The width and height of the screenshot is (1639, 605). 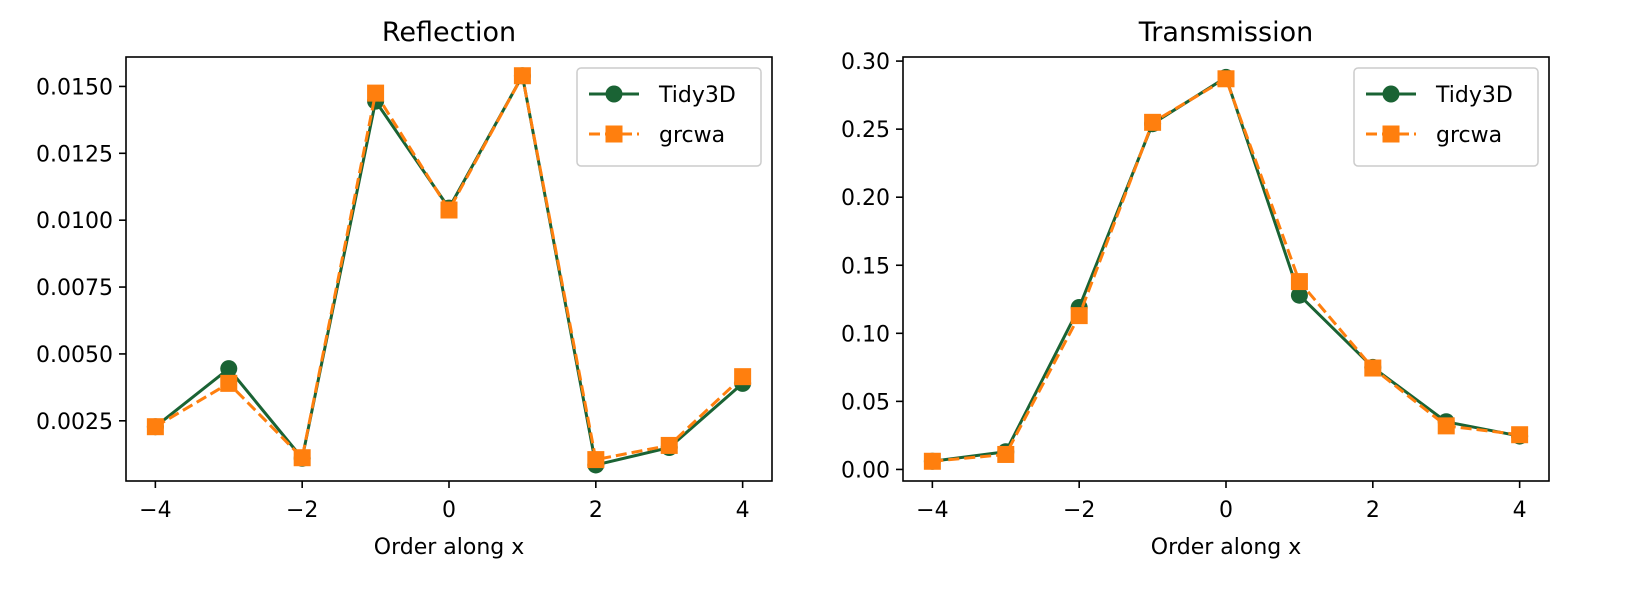 What do you see at coordinates (74, 154) in the screenshot?
I see `y-tick-label: 0.0125` at bounding box center [74, 154].